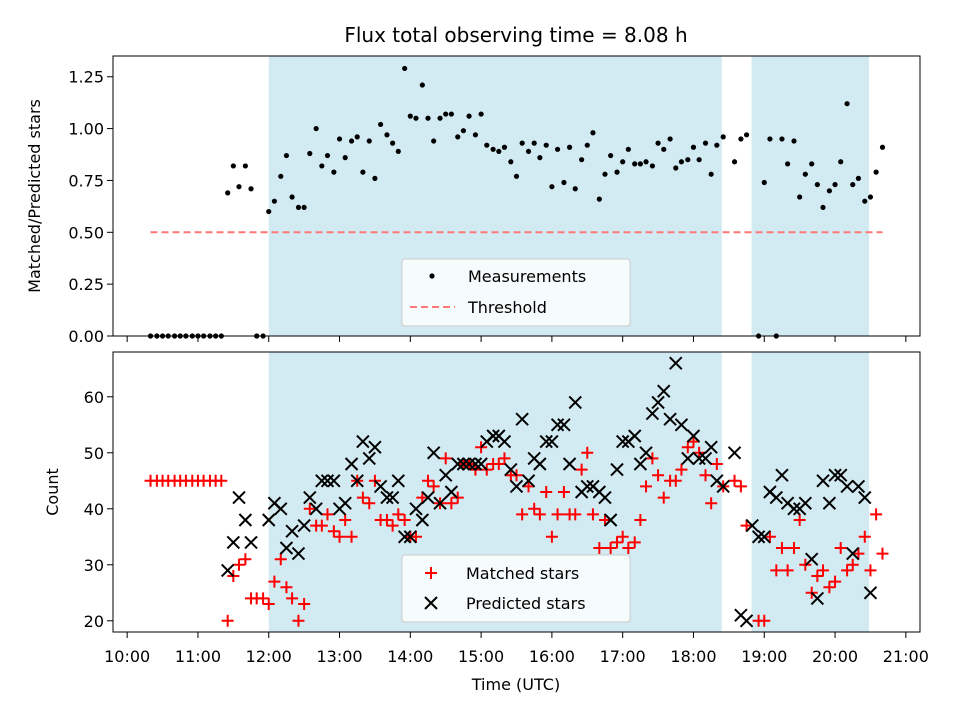  I want to click on matched-legend-label: Matched stars, so click(522, 573).